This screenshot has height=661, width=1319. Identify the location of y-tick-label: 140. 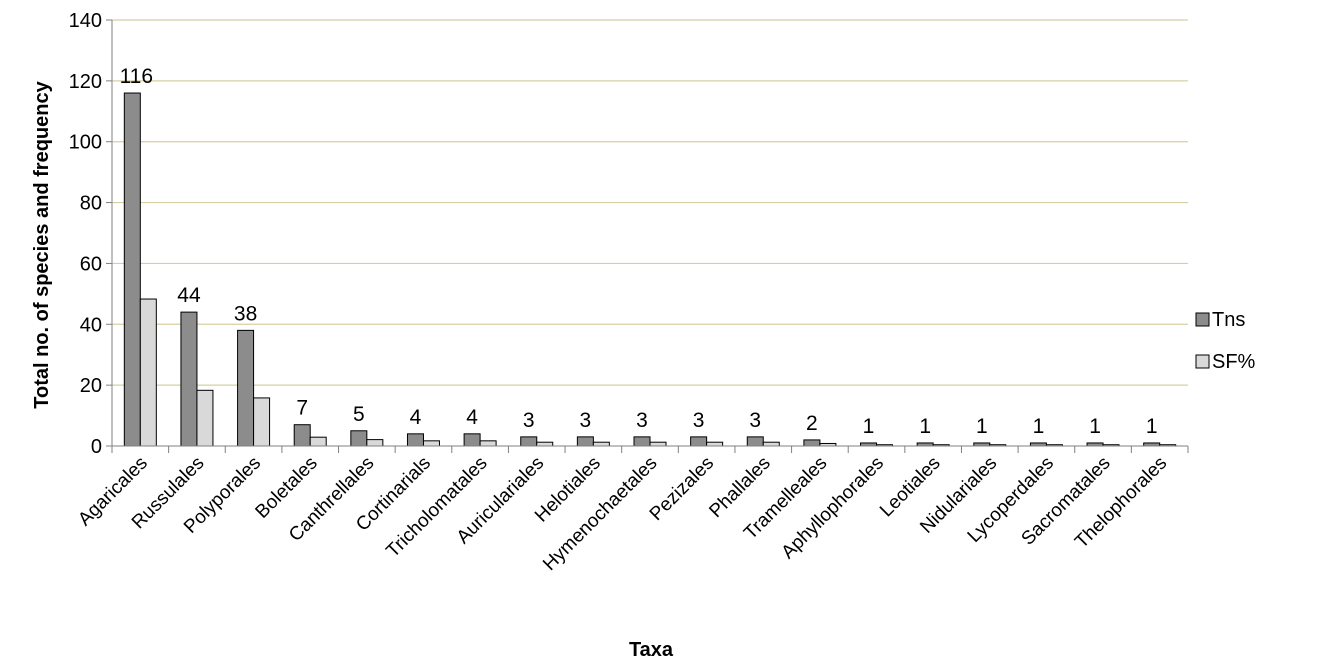
(85, 21).